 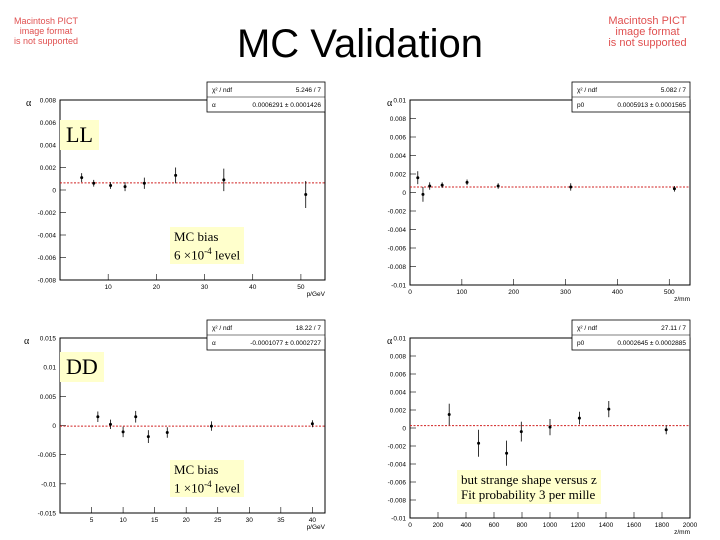 What do you see at coordinates (522, 525) in the screenshot?
I see `x-tick-label: 800` at bounding box center [522, 525].